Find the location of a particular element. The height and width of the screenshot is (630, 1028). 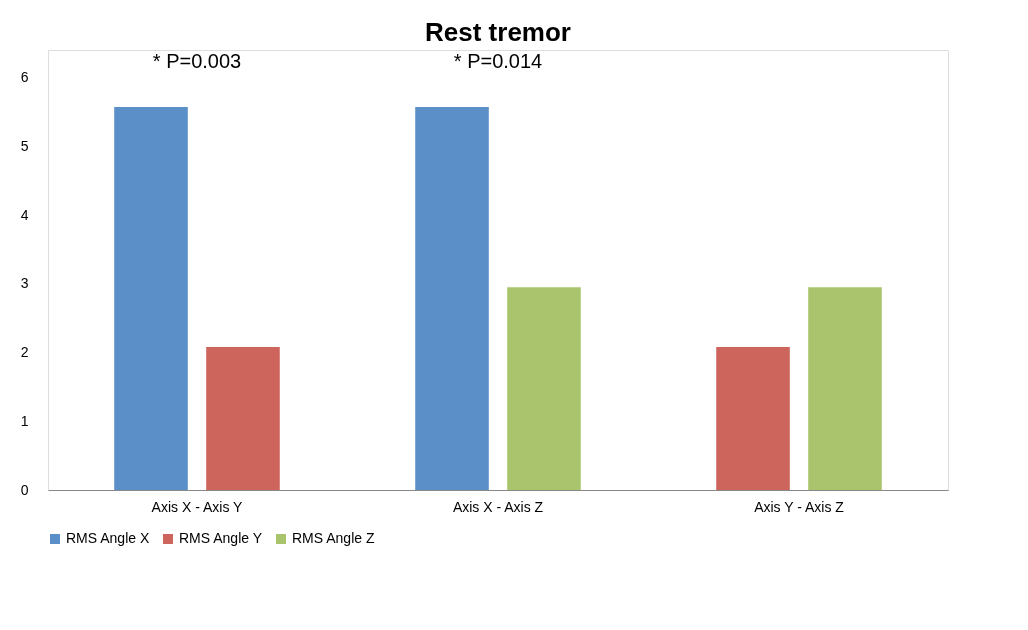

x-tick-label: Axis Y - Axis Z is located at coordinates (799, 506).